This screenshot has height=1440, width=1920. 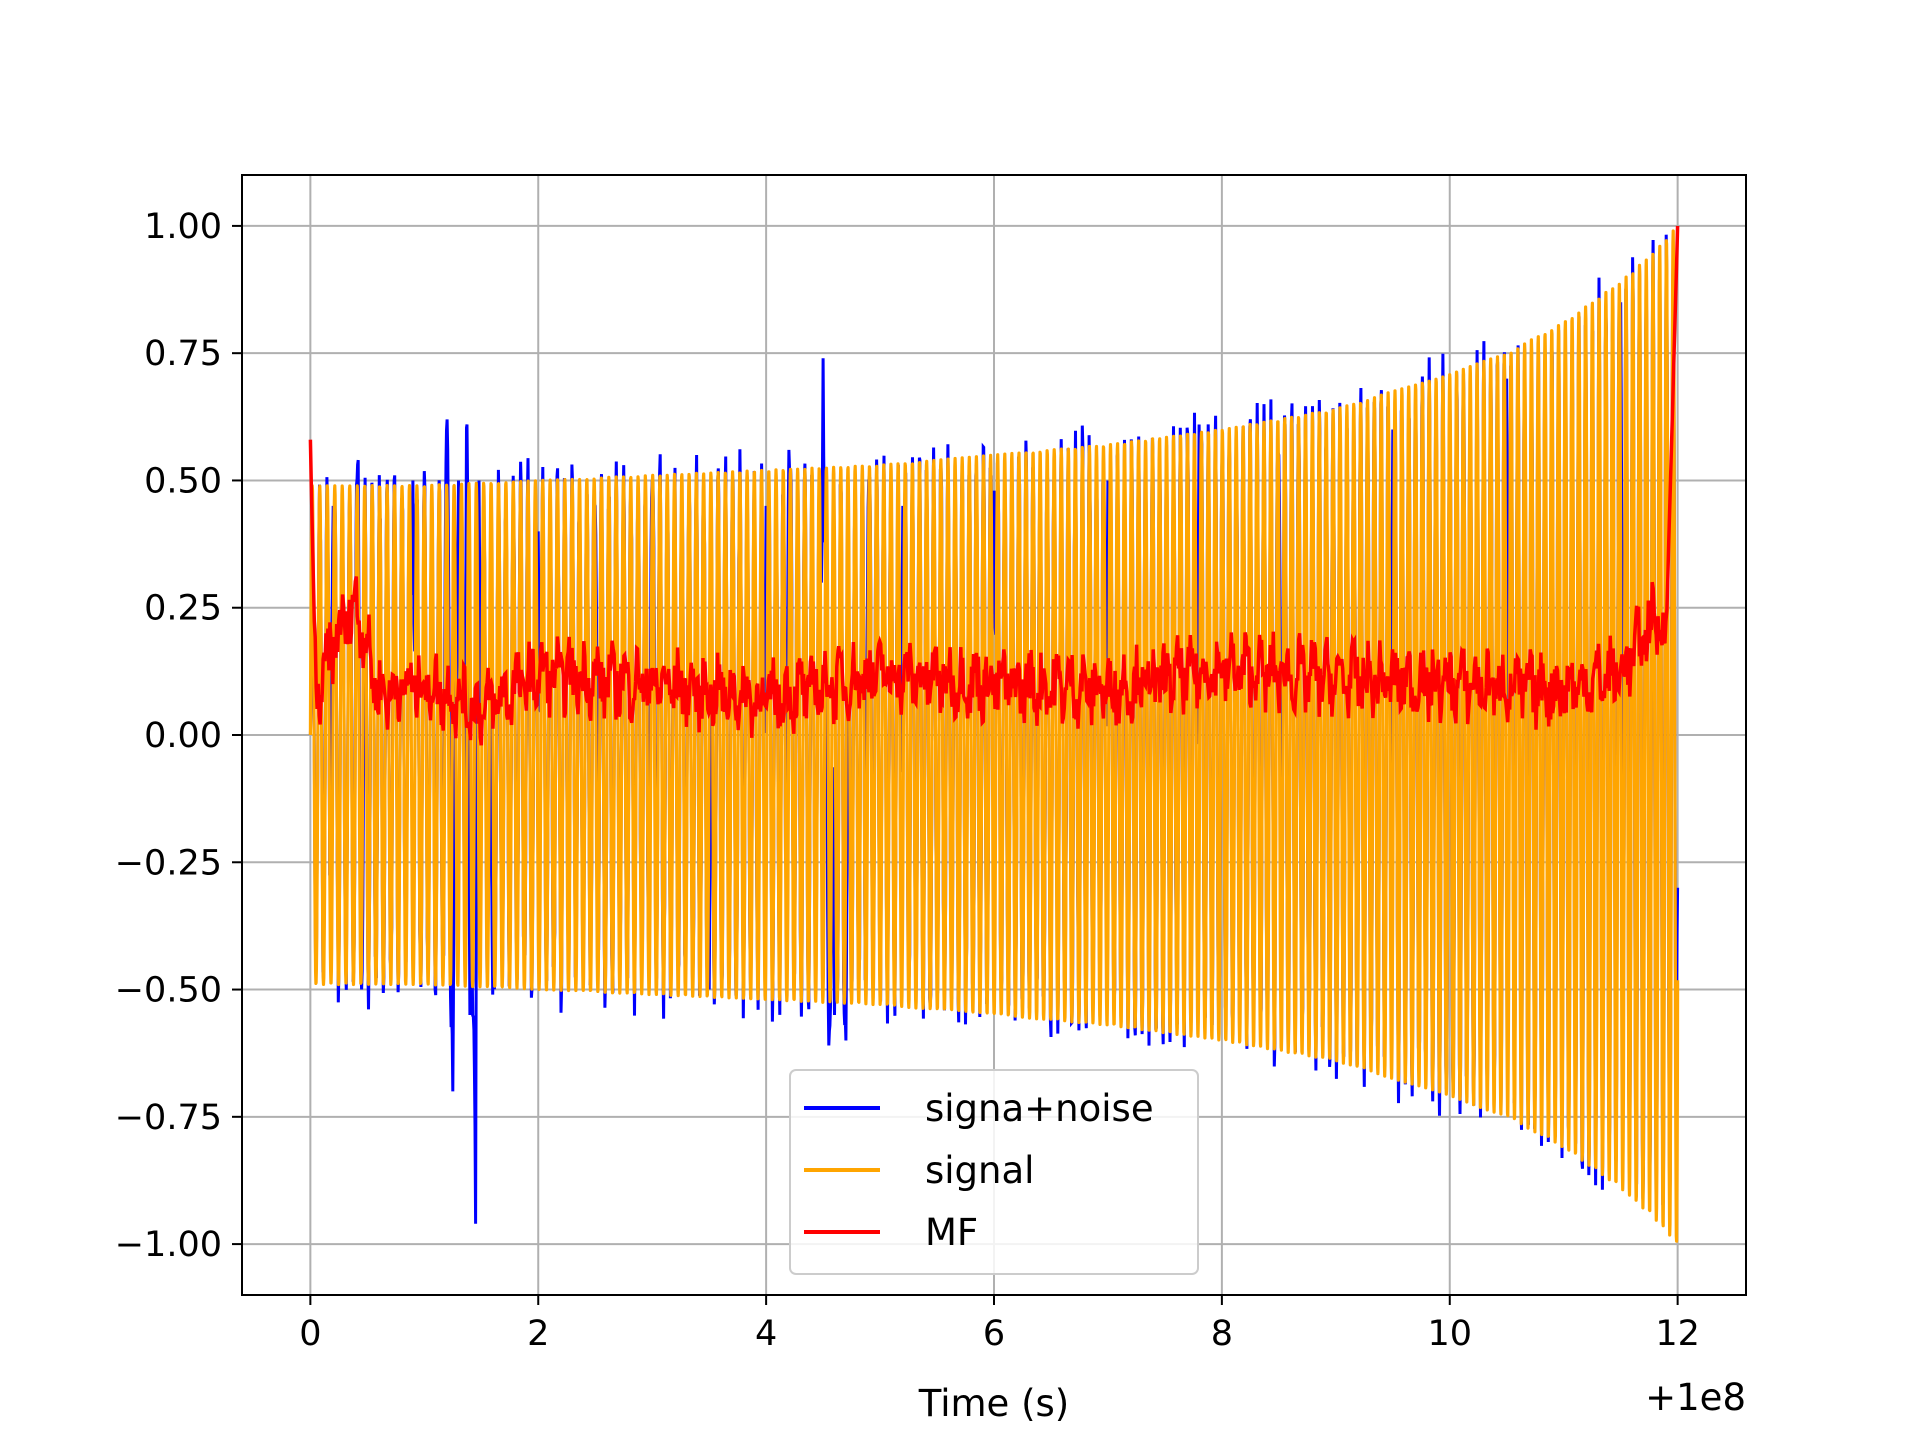 What do you see at coordinates (183, 354) in the screenshot?
I see `y-tick-label: 0.75` at bounding box center [183, 354].